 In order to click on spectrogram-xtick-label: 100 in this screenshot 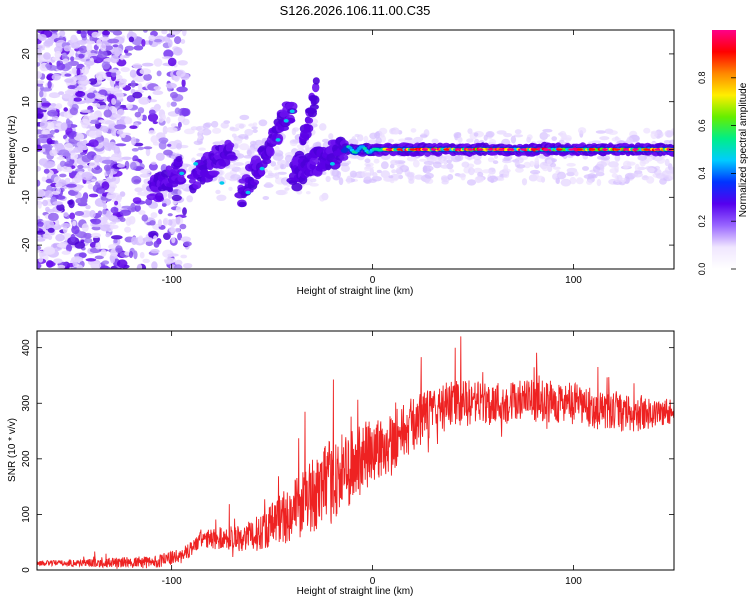, I will do `click(573, 280)`.